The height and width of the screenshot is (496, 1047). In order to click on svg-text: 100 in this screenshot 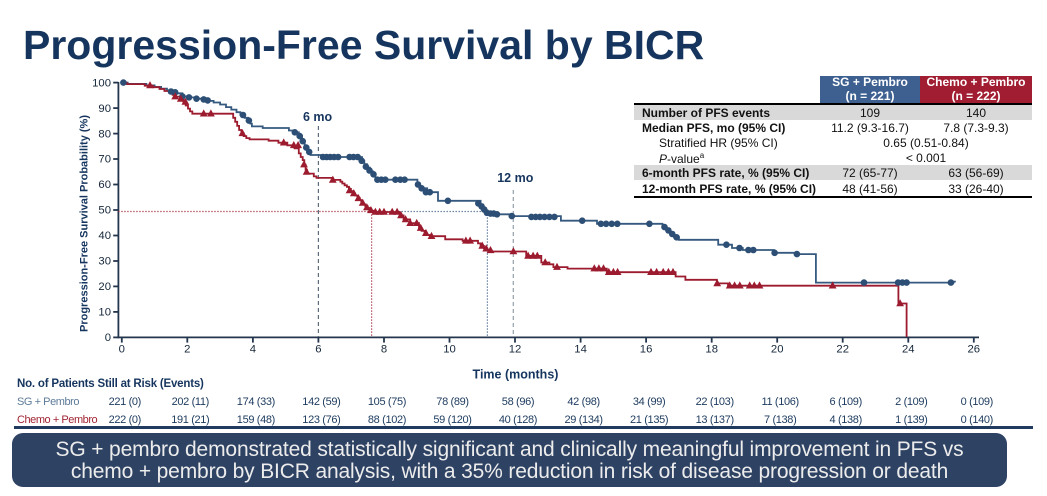, I will do `click(101, 83)`.